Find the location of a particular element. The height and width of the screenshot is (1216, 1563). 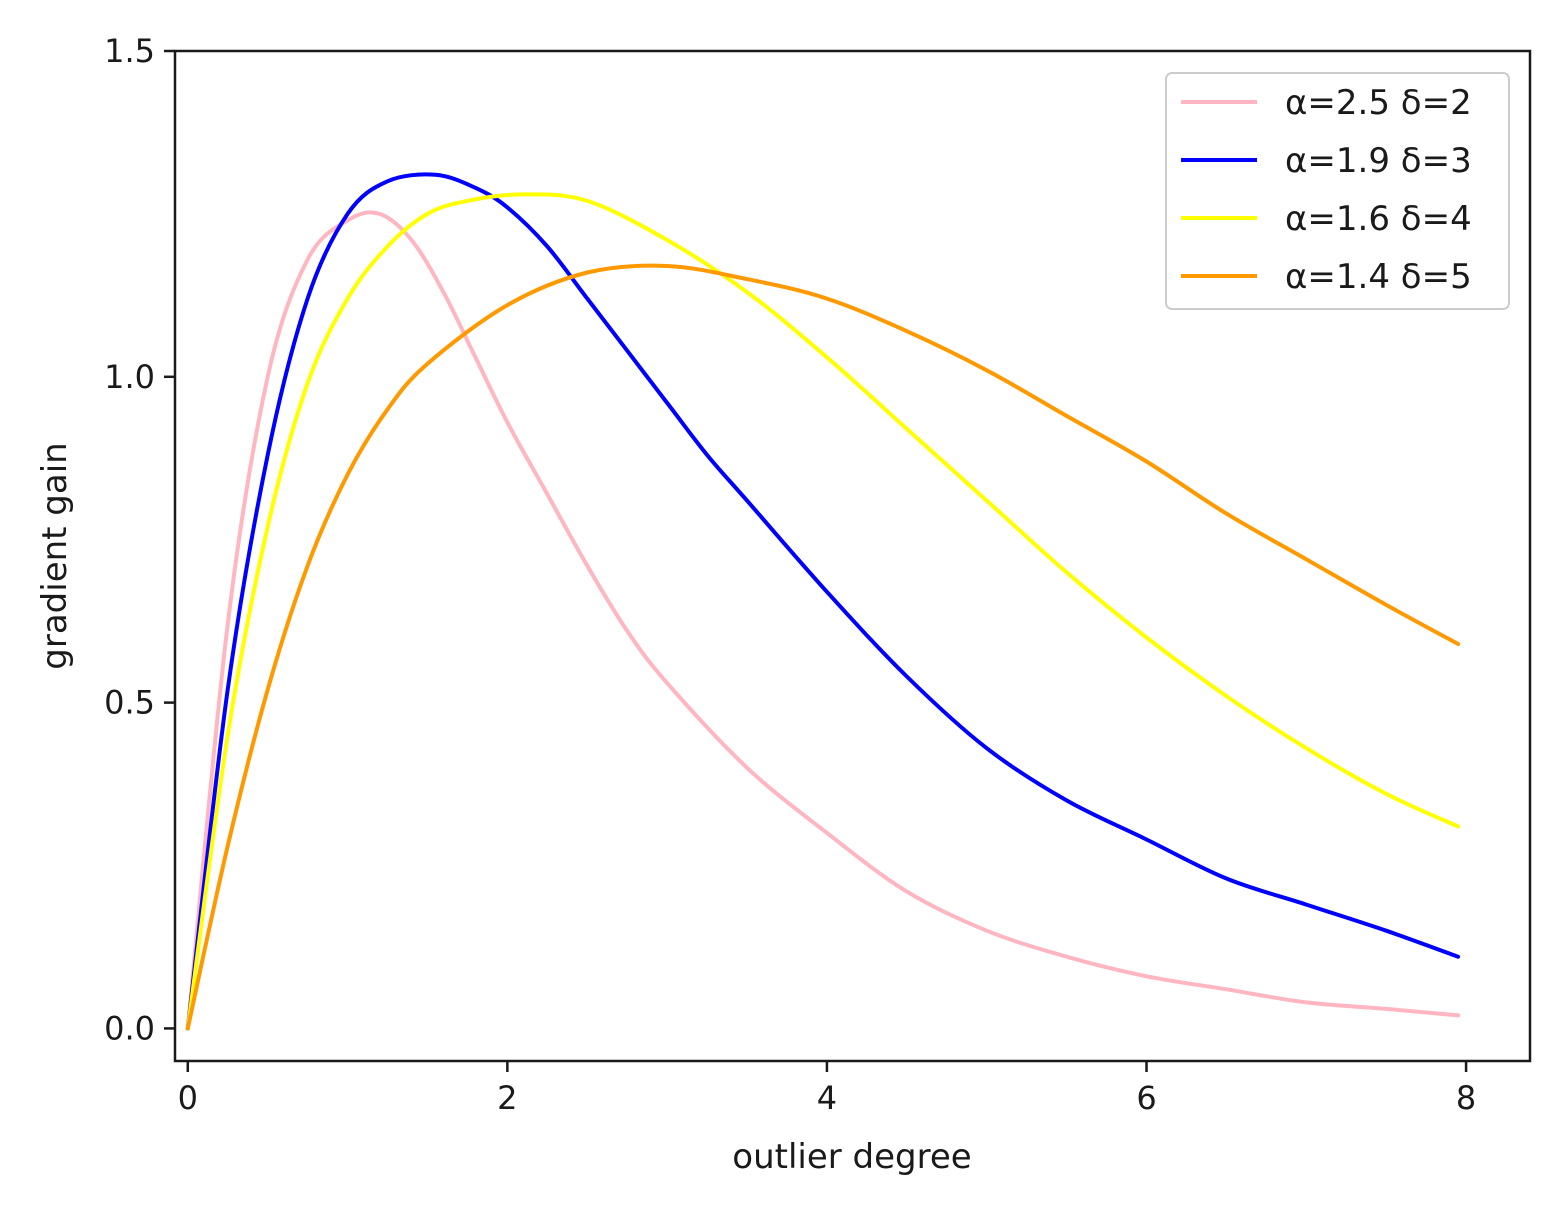

legend-label-4: α=1.4 δ=5 is located at coordinates (1378, 277).